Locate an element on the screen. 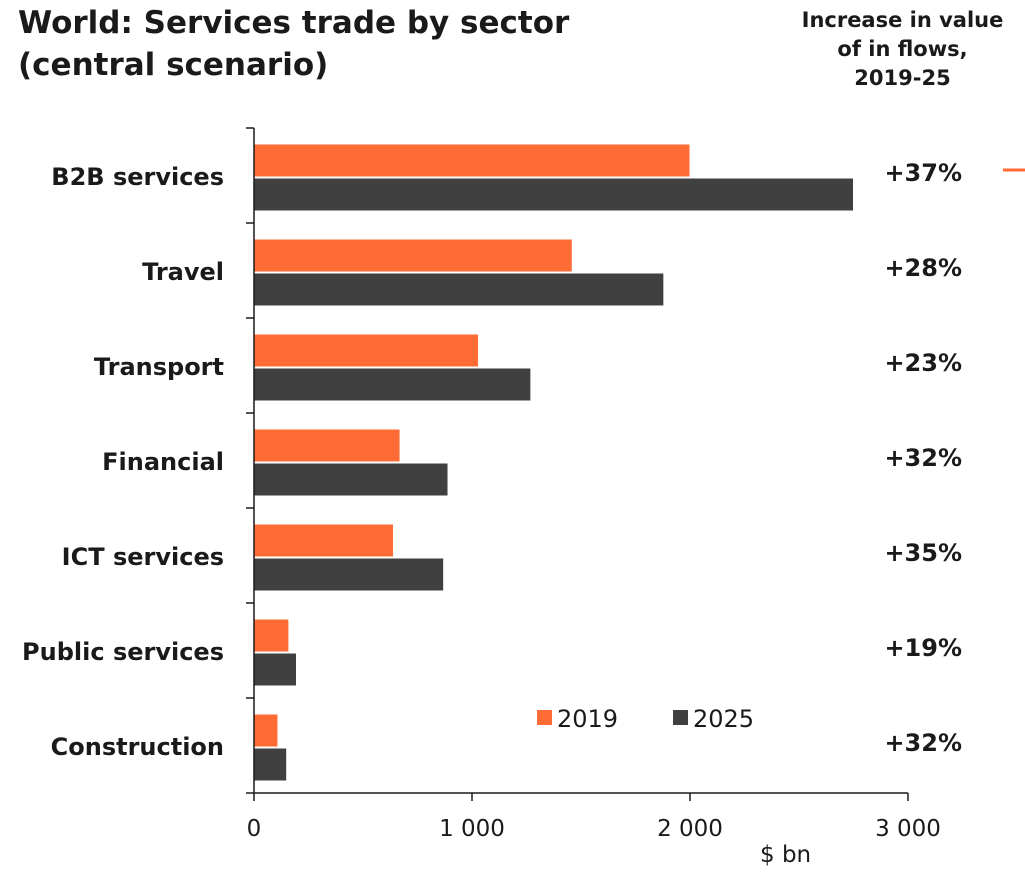 This screenshot has width=1025, height=875. legend-label-2025: 2025 is located at coordinates (723, 719).